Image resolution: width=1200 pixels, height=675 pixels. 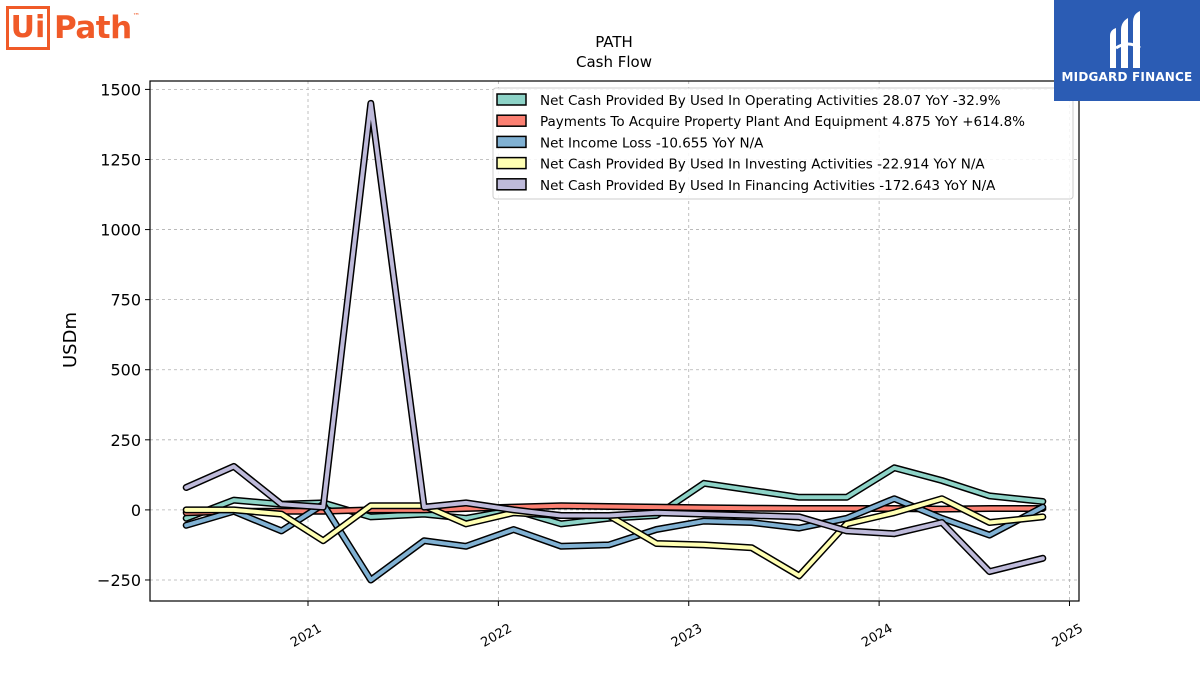 I want to click on y-tick-label: 1000, so click(x=120, y=230).